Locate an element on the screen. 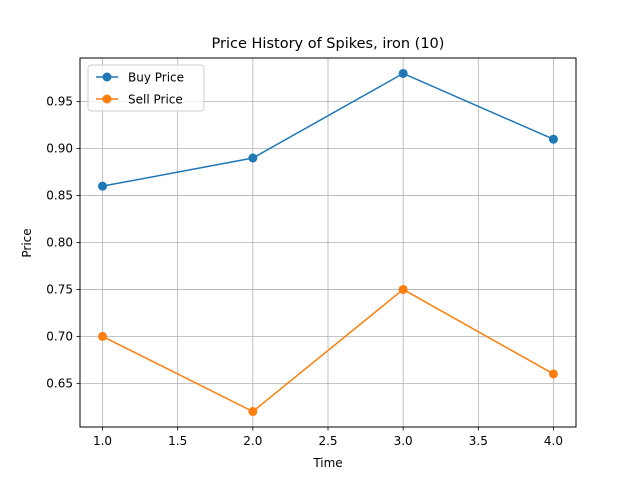 The height and width of the screenshot is (484, 640). y-tick-label: 0.90 is located at coordinates (59, 149).